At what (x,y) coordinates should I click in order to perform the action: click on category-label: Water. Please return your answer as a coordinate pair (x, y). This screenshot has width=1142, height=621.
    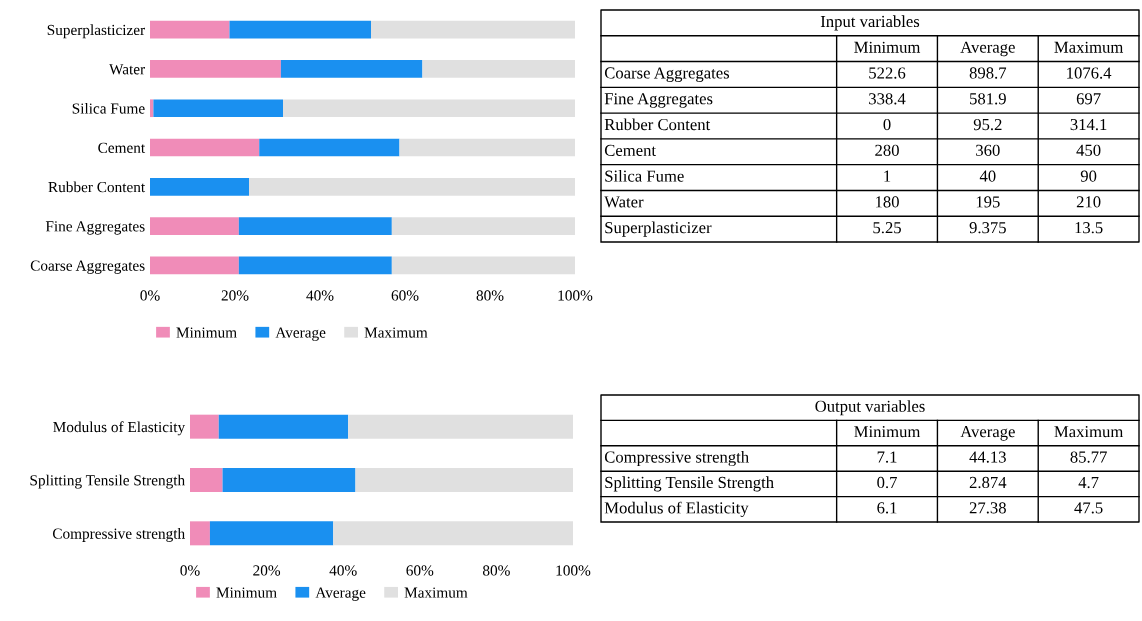
    Looking at the image, I should click on (624, 202).